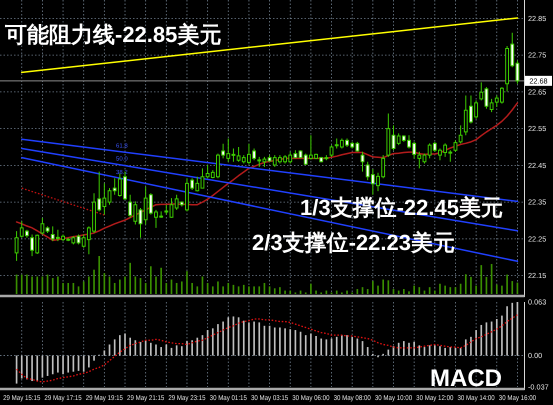 Image resolution: width=553 pixels, height=405 pixels. I want to click on annotation: 可能阻力线-22.85美元, so click(113, 34).